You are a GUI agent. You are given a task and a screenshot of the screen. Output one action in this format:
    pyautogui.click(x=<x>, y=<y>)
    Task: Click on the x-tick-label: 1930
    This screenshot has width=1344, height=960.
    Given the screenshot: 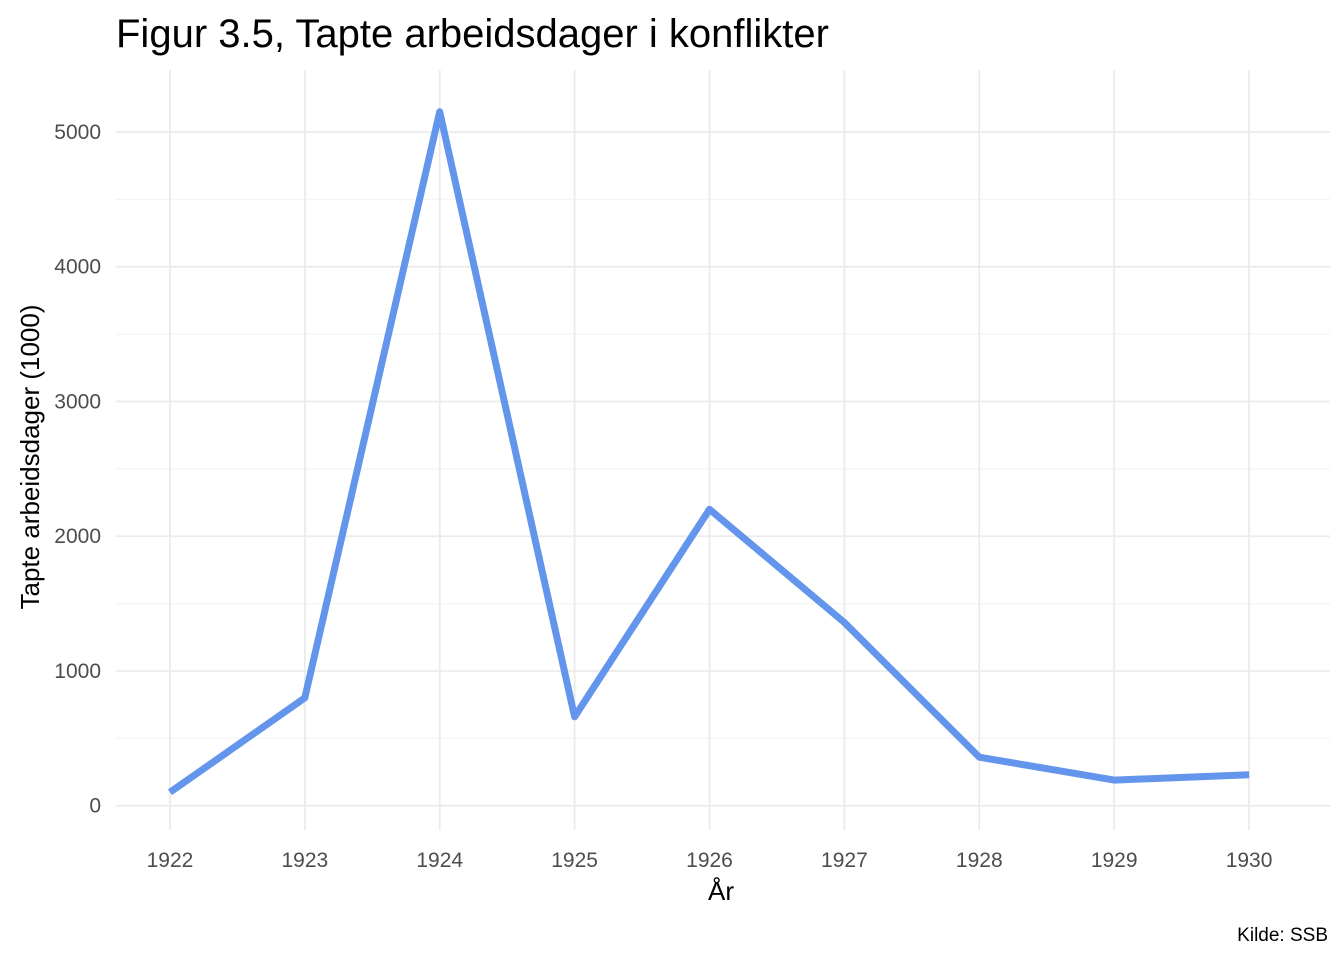 What is the action you would take?
    pyautogui.click(x=1249, y=860)
    